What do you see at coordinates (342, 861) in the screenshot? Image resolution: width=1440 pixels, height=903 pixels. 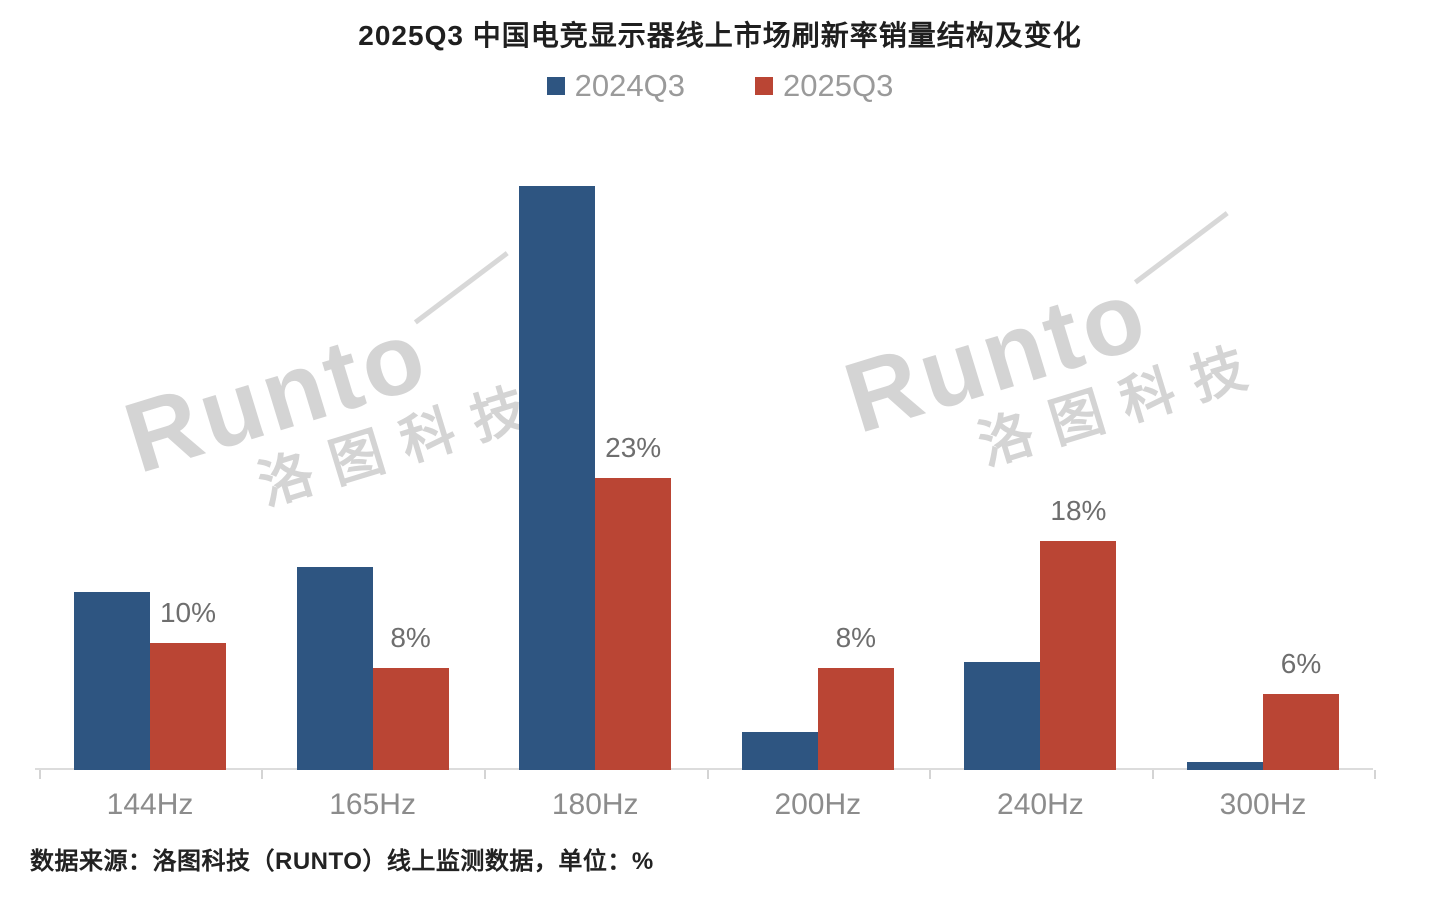 I see `source-note: 数据来源：洛图科技（RUNTO）线上监测数据，单位：%` at bounding box center [342, 861].